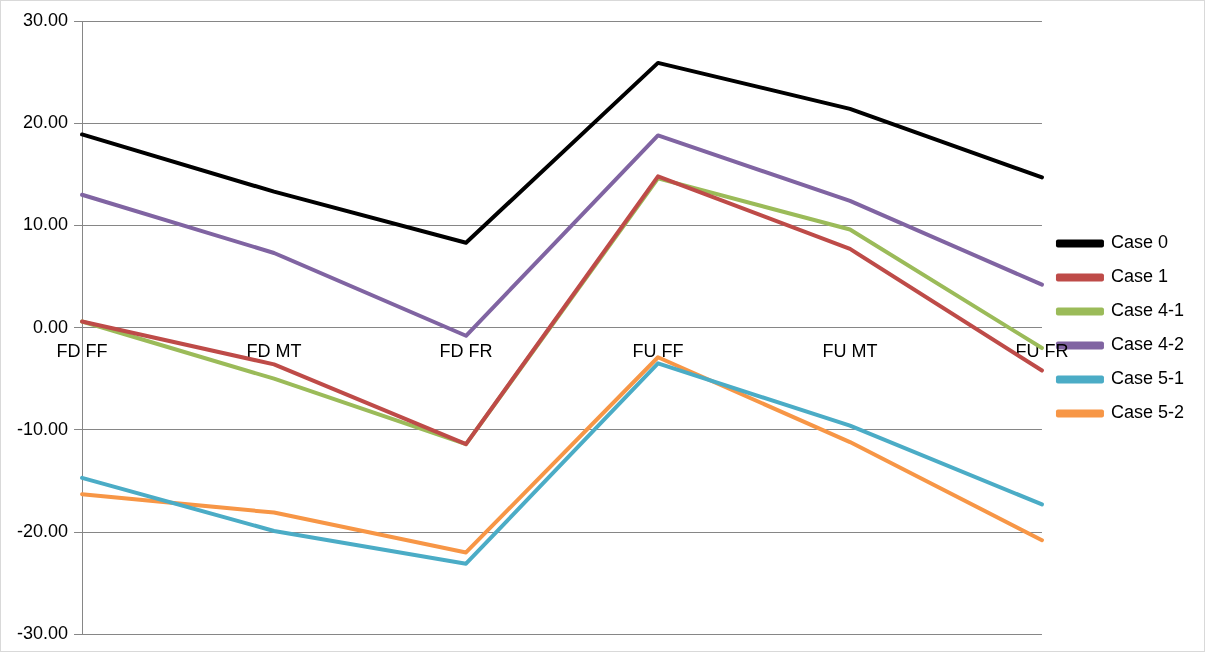 The height and width of the screenshot is (652, 1205). What do you see at coordinates (1139, 276) in the screenshot?
I see `legend-label: Case 1` at bounding box center [1139, 276].